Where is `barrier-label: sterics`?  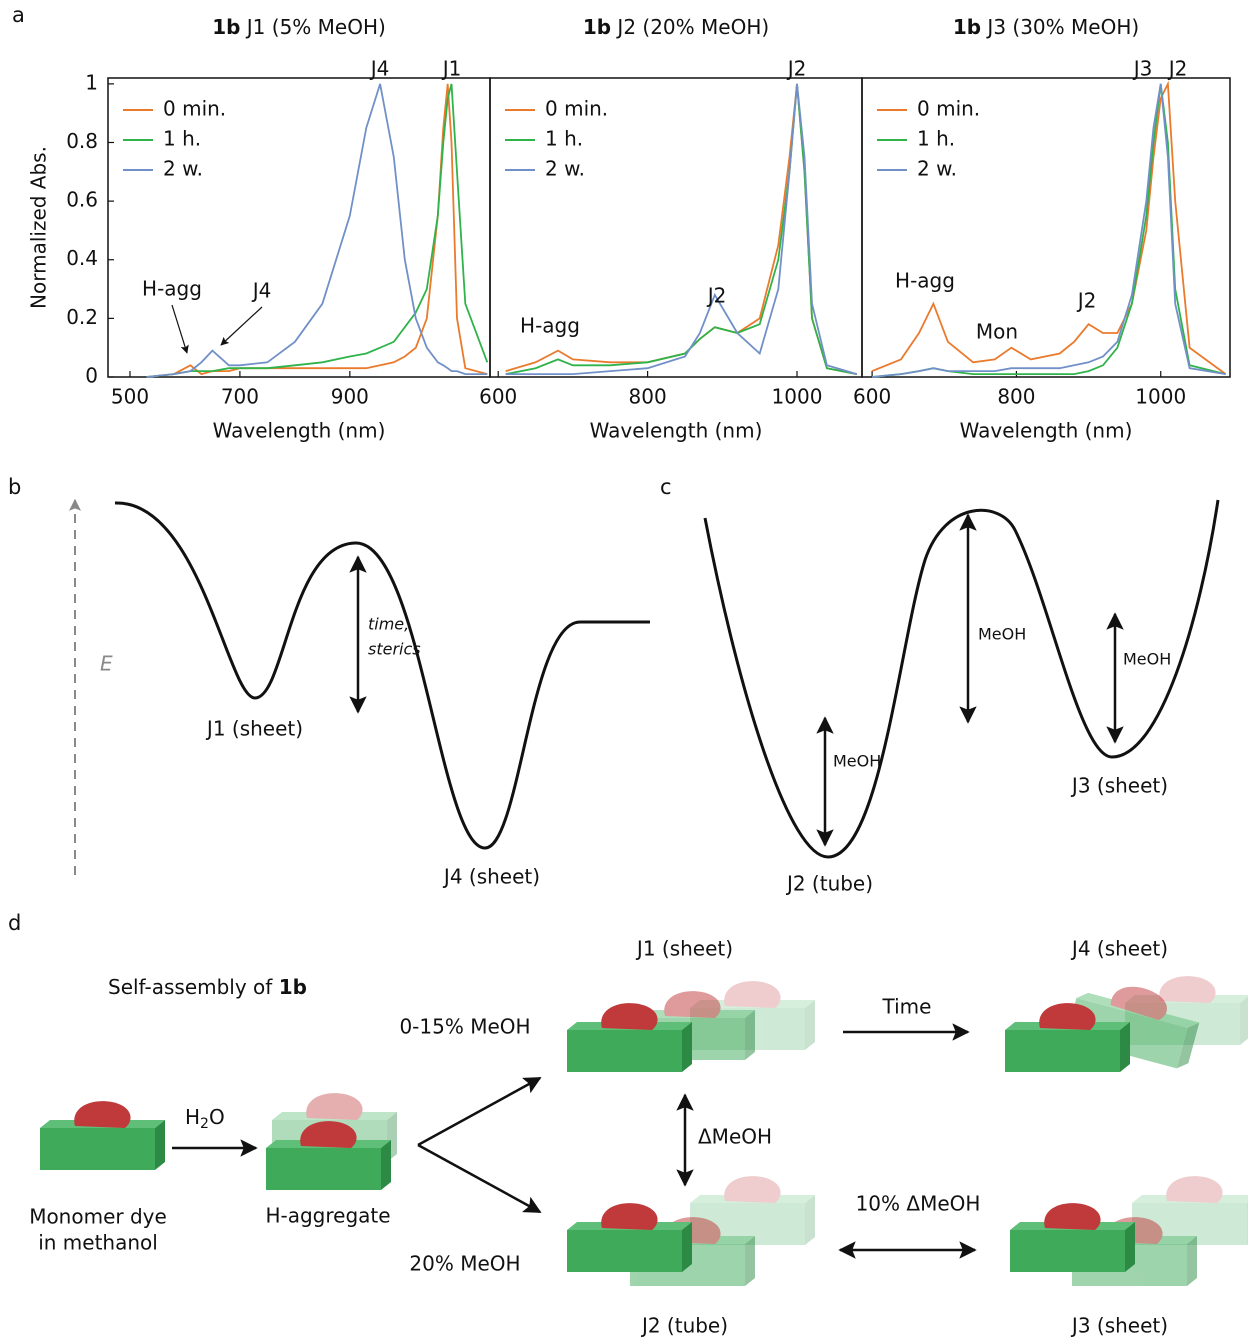
barrier-label: sterics is located at coordinates (394, 649).